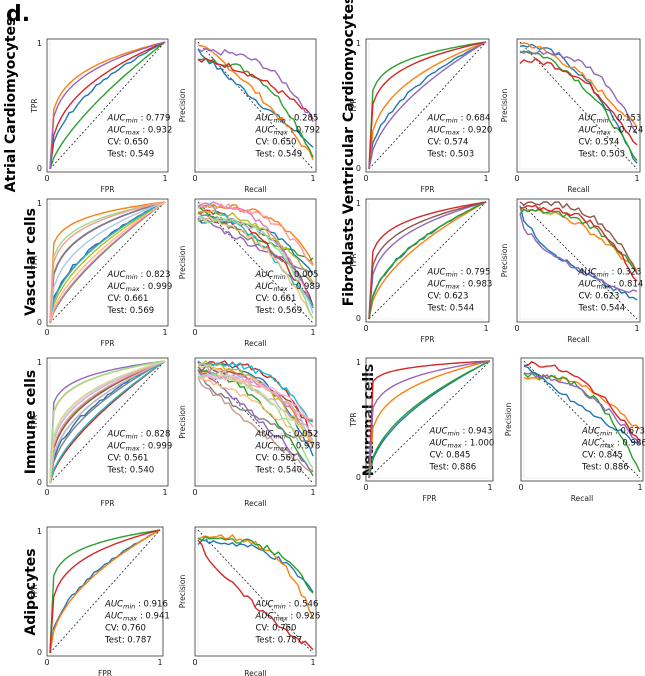 The width and height of the screenshot is (645, 676). What do you see at coordinates (602, 155) in the screenshot?
I see `auc-annotation: Test: 0.503` at bounding box center [602, 155].